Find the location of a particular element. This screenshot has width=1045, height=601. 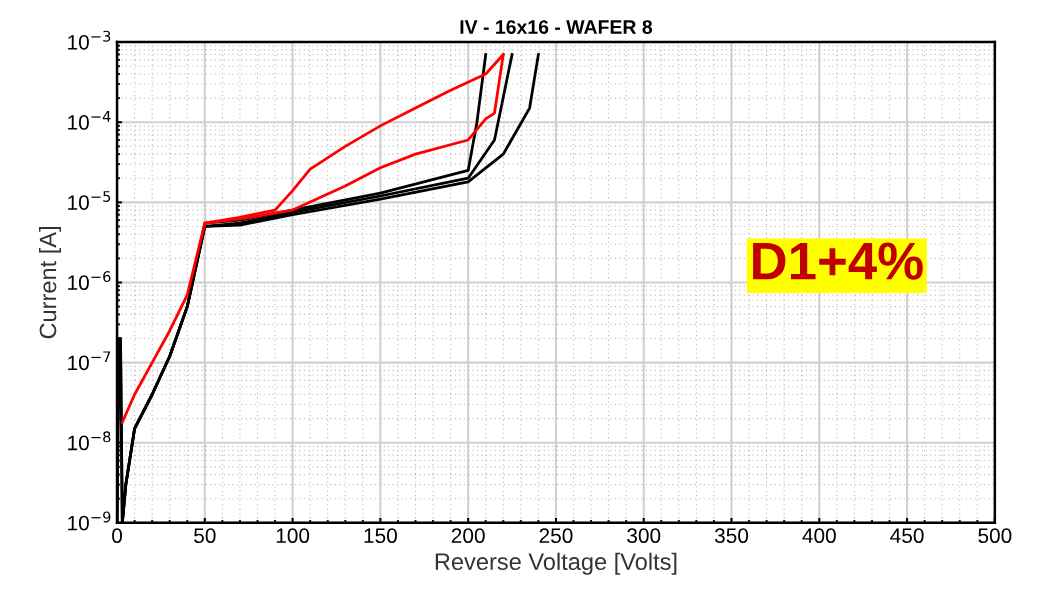

y-tick-label: 10$^{−4}$ is located at coordinates (89, 120).